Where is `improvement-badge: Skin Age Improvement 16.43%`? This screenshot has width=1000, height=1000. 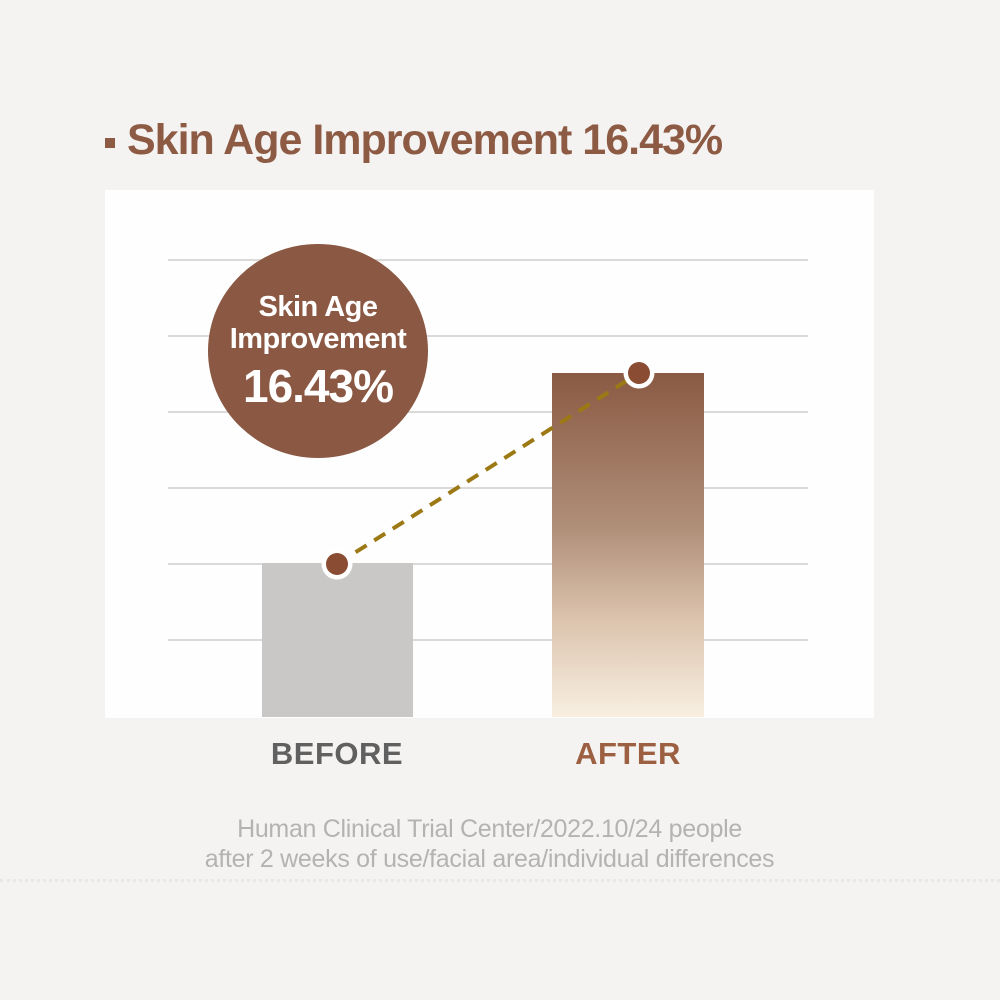 improvement-badge: Skin Age Improvement 16.43% is located at coordinates (318, 351).